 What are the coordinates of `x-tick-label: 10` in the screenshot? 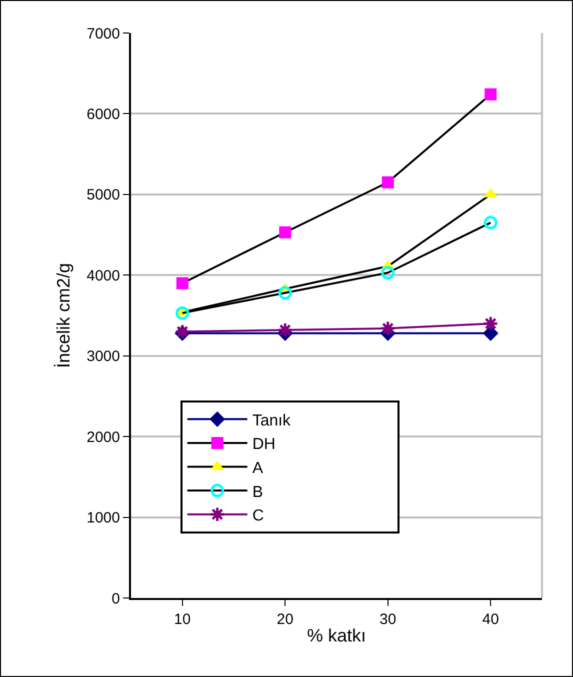 It's located at (182, 619).